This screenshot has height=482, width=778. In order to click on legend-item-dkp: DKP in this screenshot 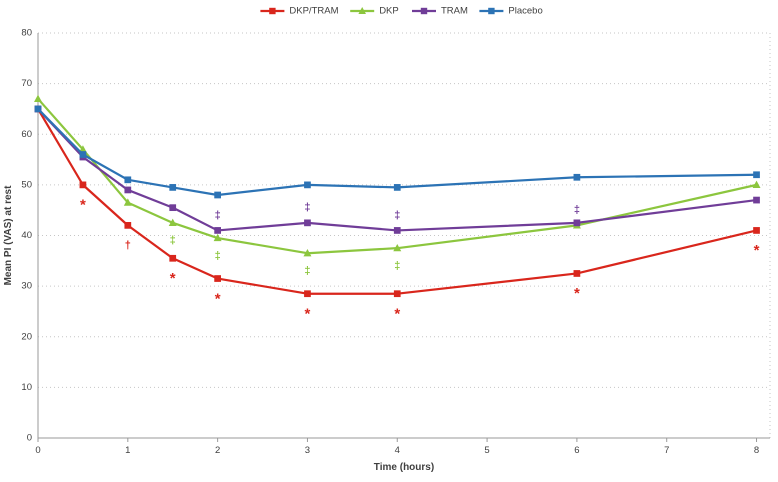, I will do `click(374, 11)`.